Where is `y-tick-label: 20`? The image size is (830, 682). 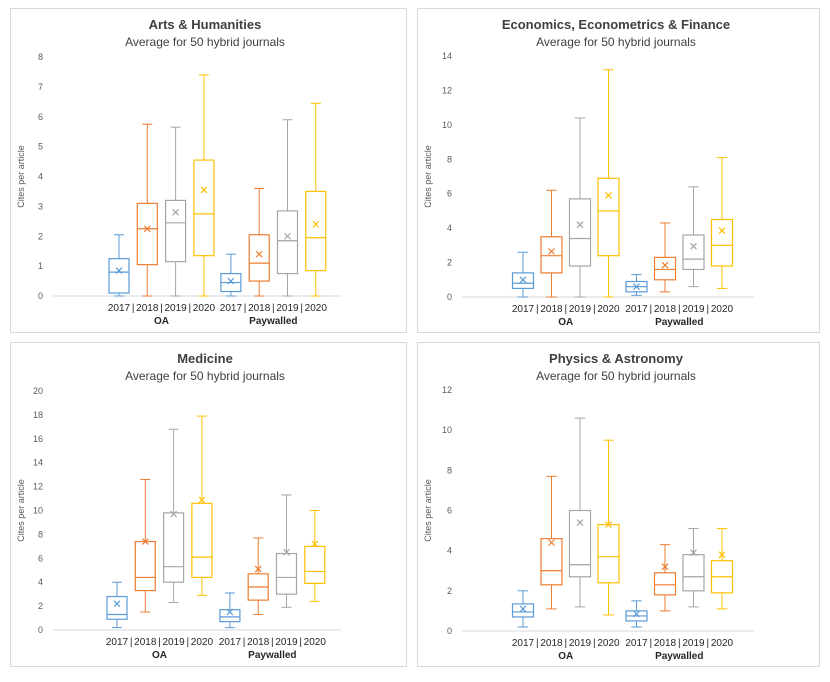
y-tick-label: 20 is located at coordinates (38, 391).